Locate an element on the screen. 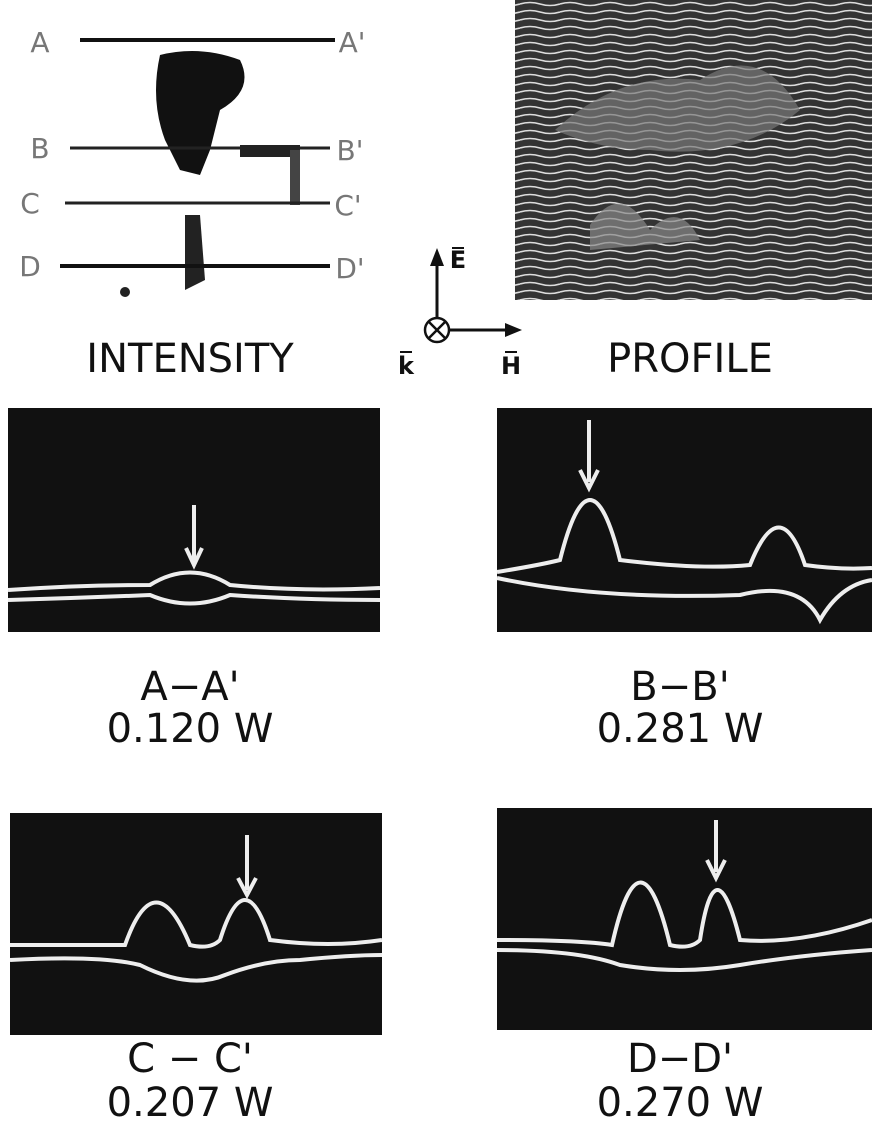 This screenshot has width=874, height=1126. power-label: 0.120 W is located at coordinates (190, 729).